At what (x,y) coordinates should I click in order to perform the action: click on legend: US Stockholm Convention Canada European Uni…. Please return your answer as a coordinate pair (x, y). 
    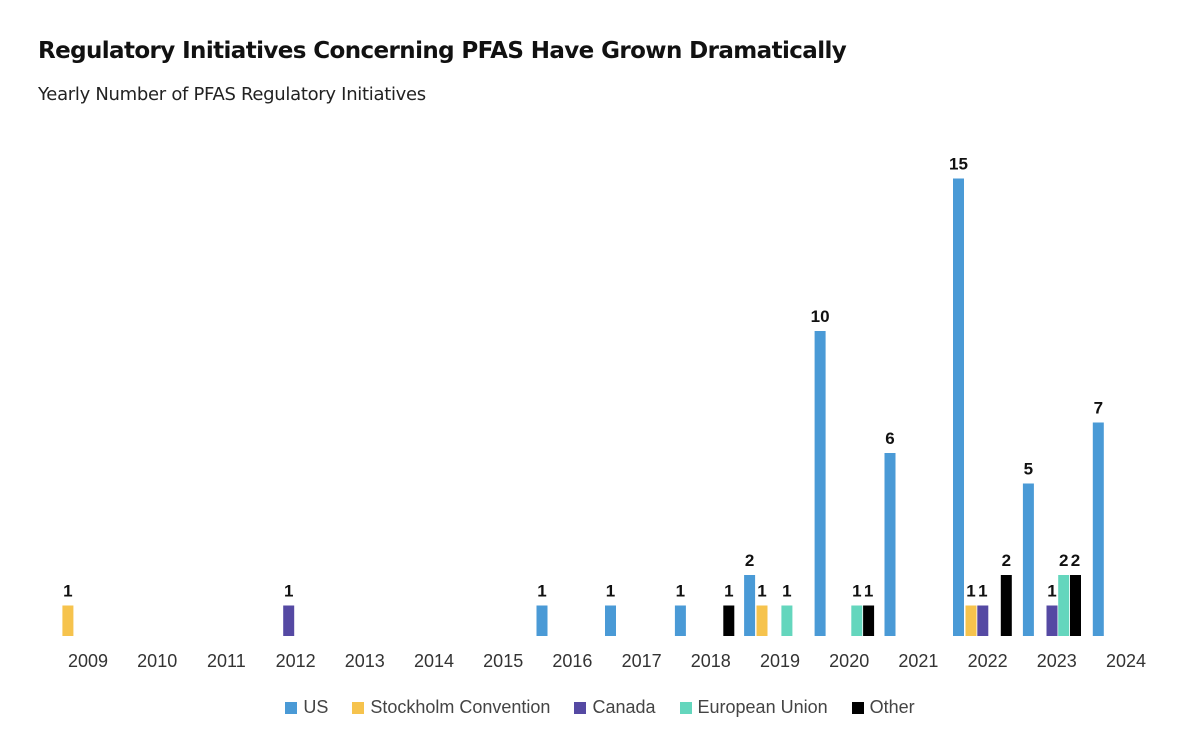
    Looking at the image, I should click on (600, 707).